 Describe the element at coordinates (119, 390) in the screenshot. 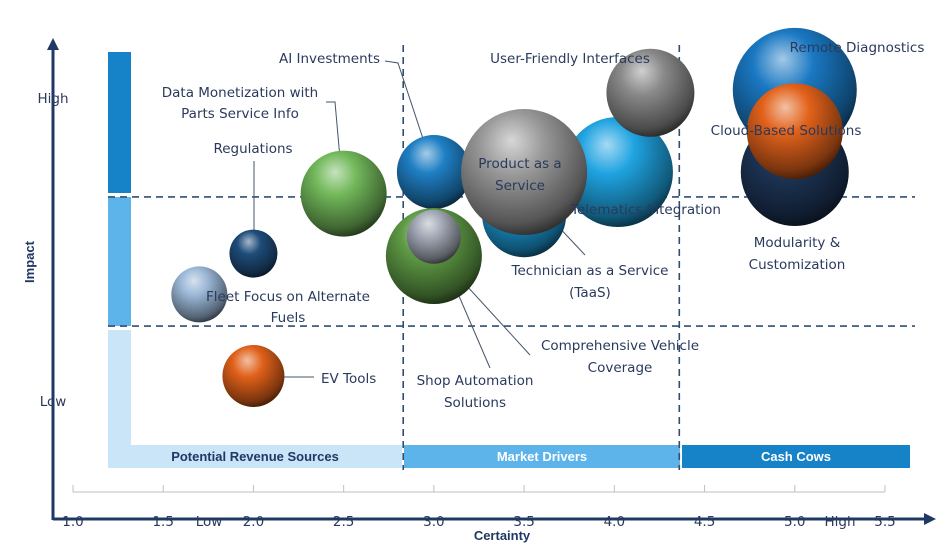

I see `impact-band-low` at that location.